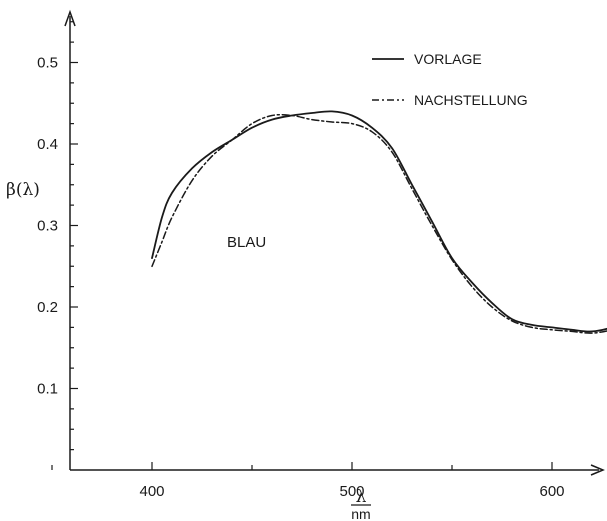 The image size is (607, 521). What do you see at coordinates (151, 491) in the screenshot?
I see `x-tick-label: 400` at bounding box center [151, 491].